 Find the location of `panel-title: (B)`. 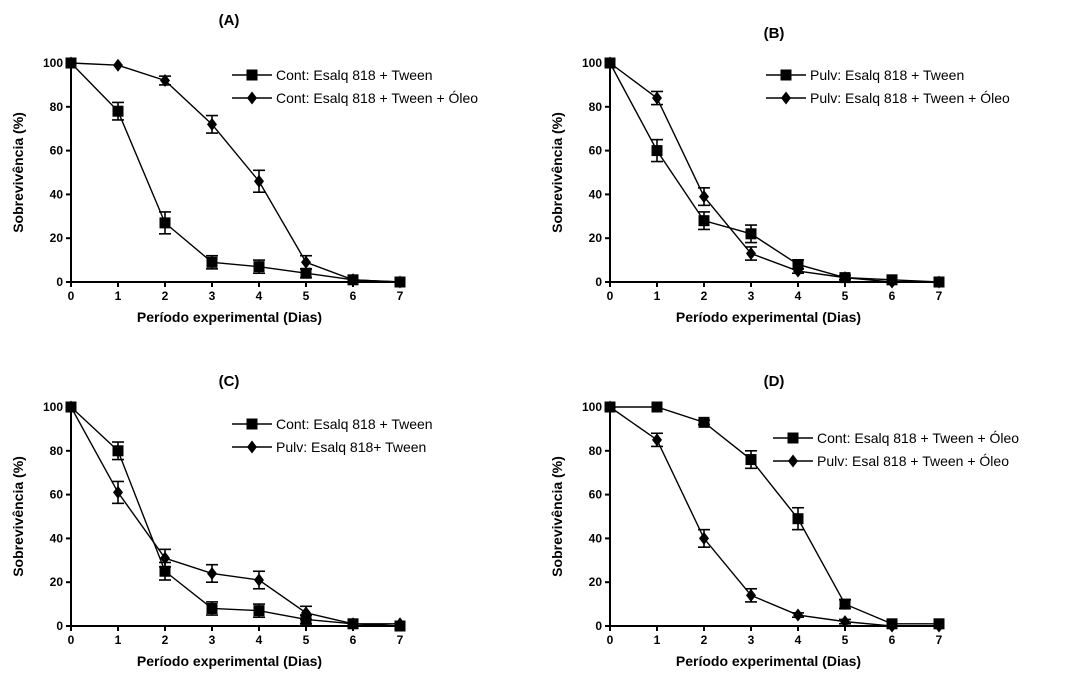

panel-title: (B) is located at coordinates (774, 33).